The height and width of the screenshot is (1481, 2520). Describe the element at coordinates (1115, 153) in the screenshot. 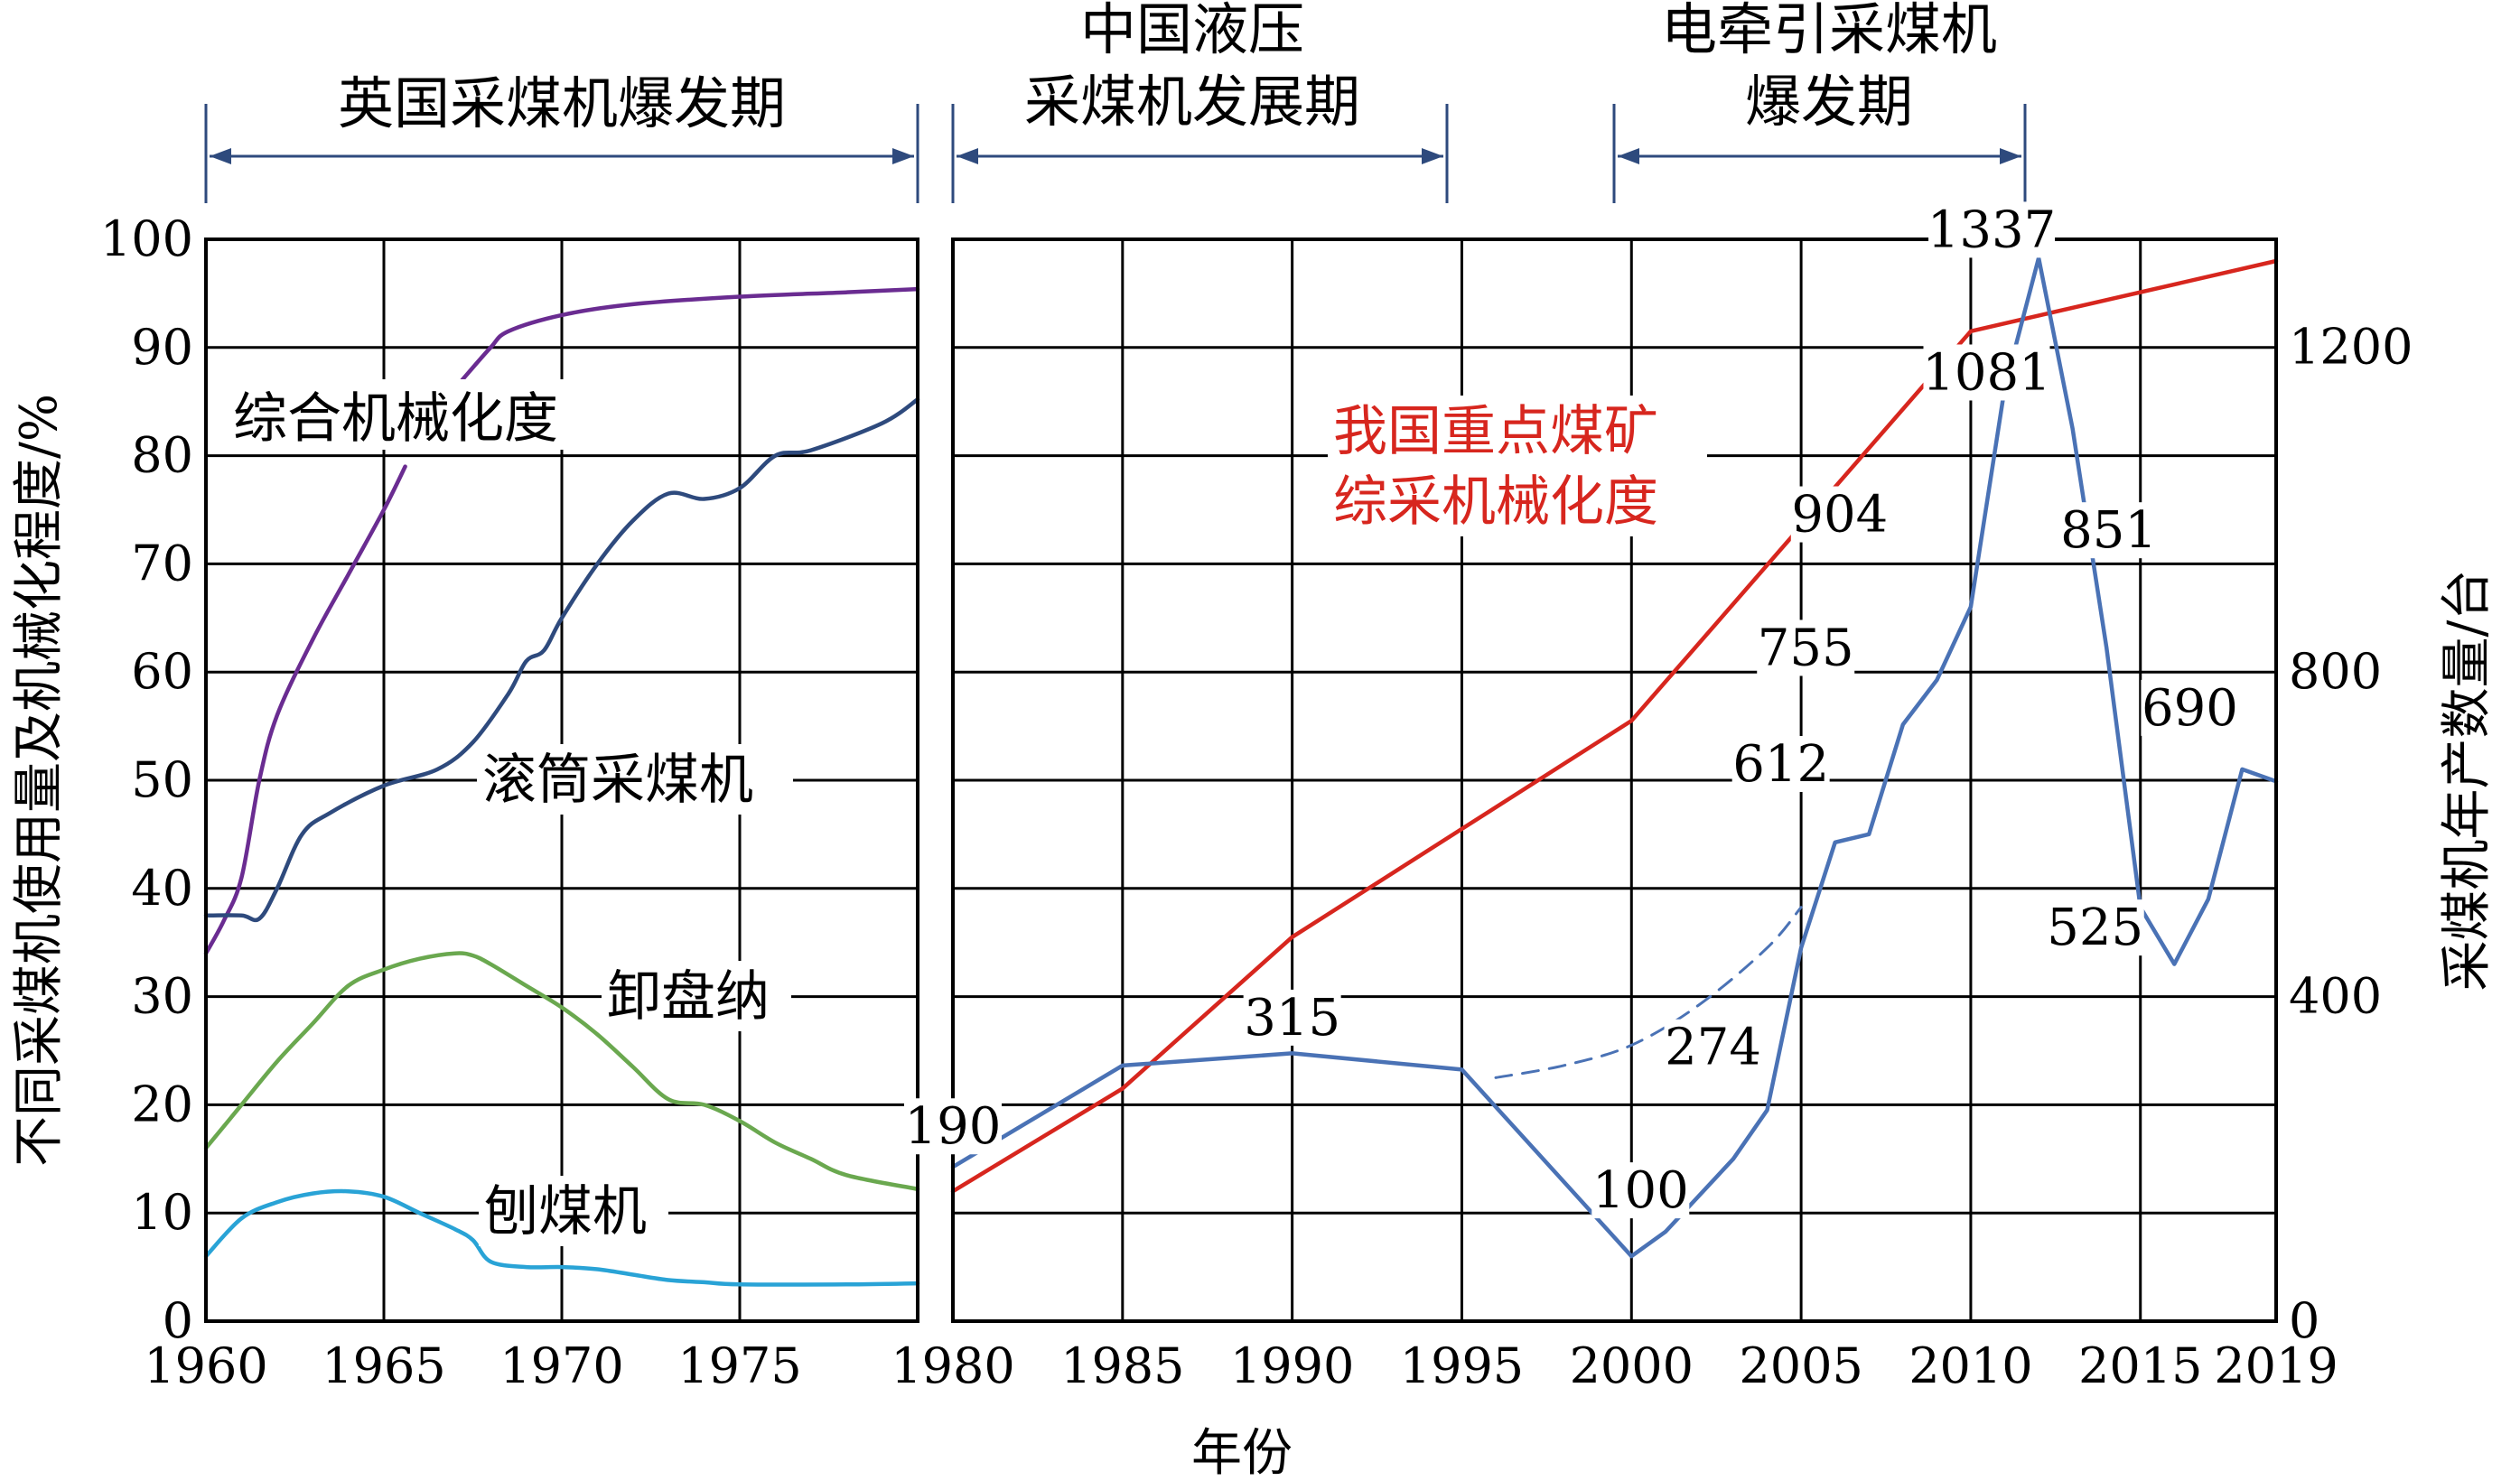

I see `period-headers` at that location.